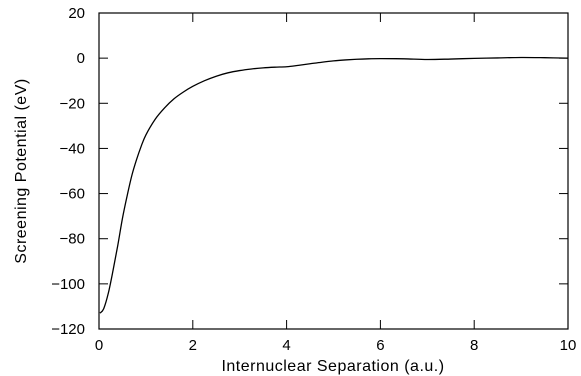 The height and width of the screenshot is (376, 581). Describe the element at coordinates (568, 345) in the screenshot. I see `x-tick-label-5: 10` at that location.